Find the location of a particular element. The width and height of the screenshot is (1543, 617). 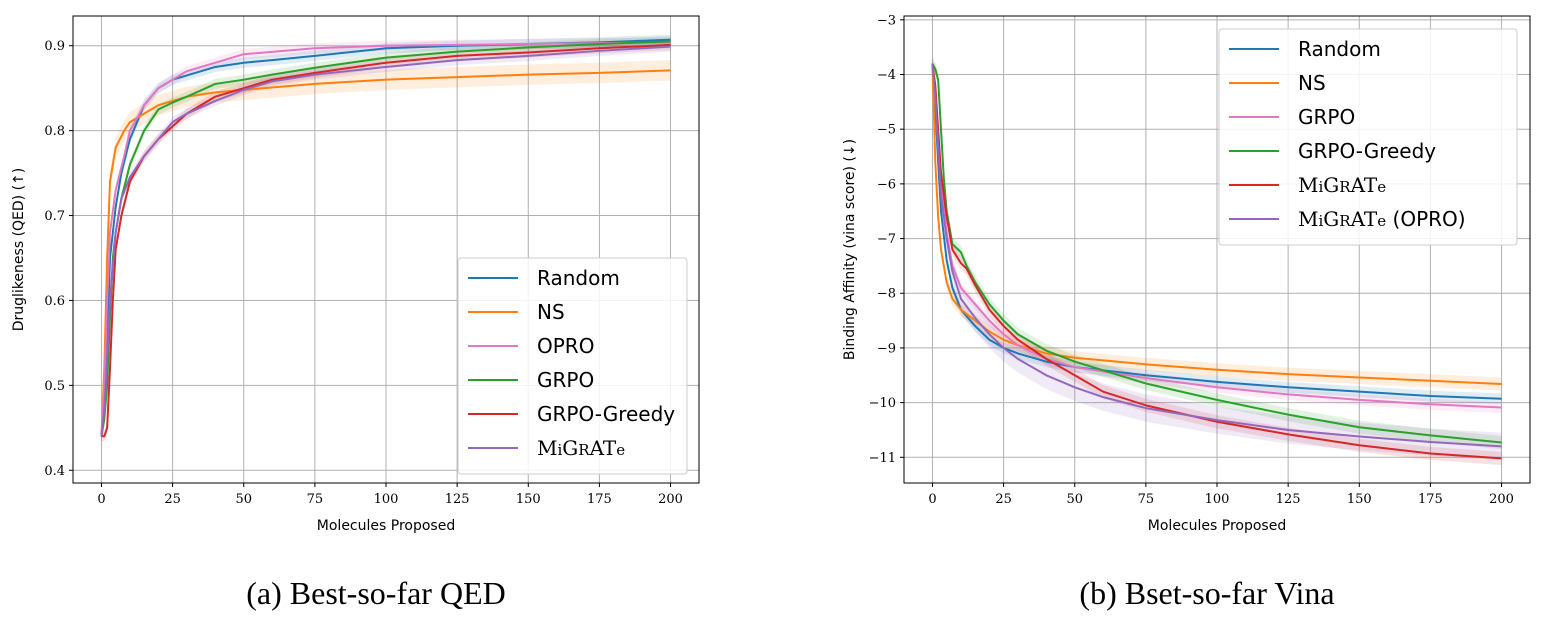

caption-qed: (a) Best-so-far QED is located at coordinates (375, 593).